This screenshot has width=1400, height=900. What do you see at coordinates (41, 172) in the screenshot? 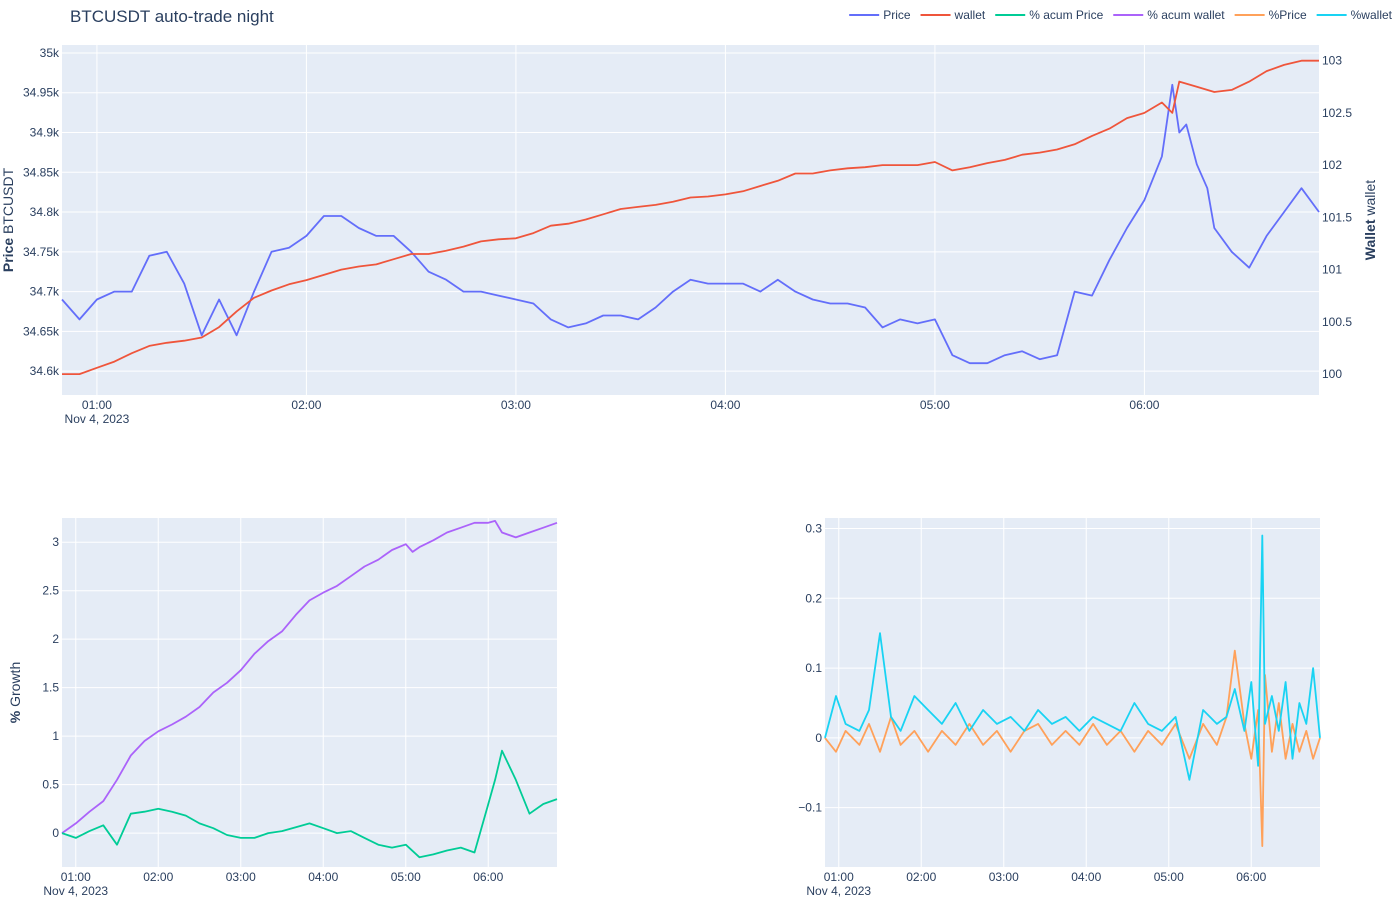
I see `y-tick-label: 34.85k` at bounding box center [41, 172].